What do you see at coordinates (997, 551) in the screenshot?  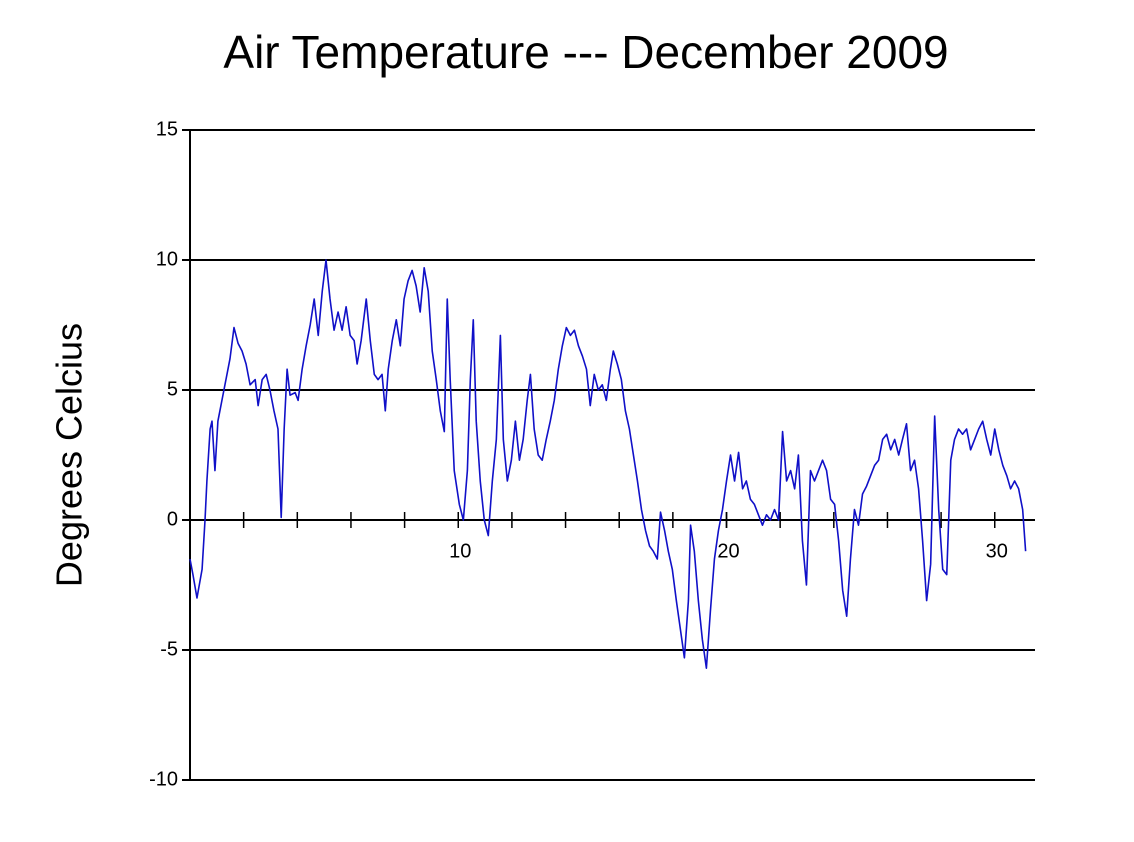 I see `x-tick-label: 30` at bounding box center [997, 551].